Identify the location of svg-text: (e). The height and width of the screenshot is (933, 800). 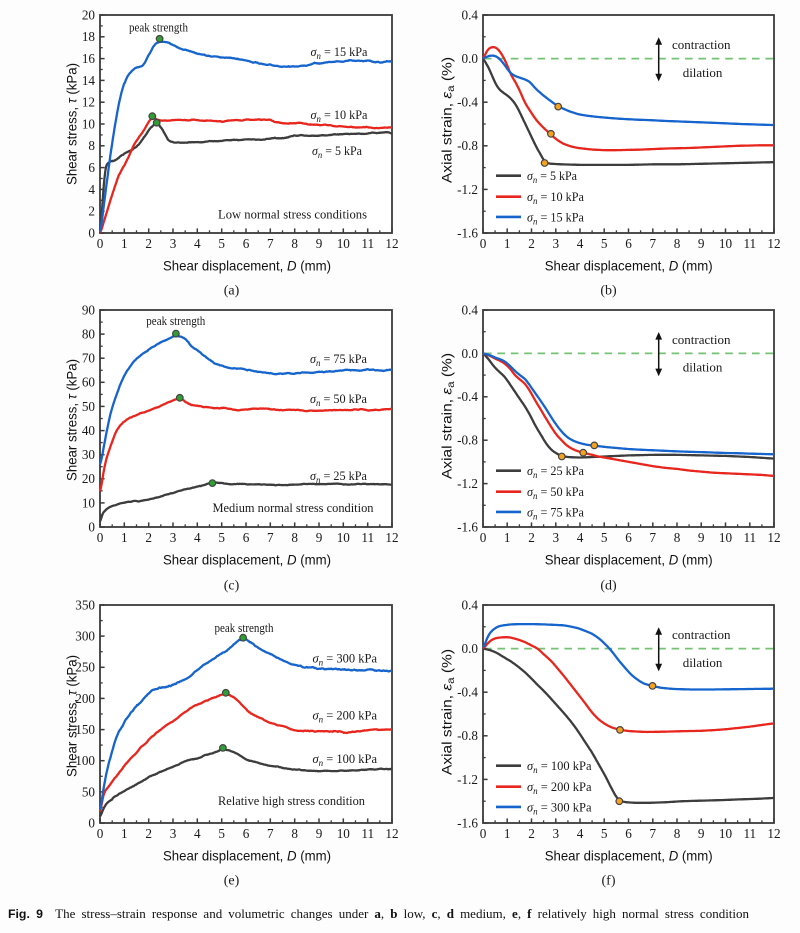
(232, 881).